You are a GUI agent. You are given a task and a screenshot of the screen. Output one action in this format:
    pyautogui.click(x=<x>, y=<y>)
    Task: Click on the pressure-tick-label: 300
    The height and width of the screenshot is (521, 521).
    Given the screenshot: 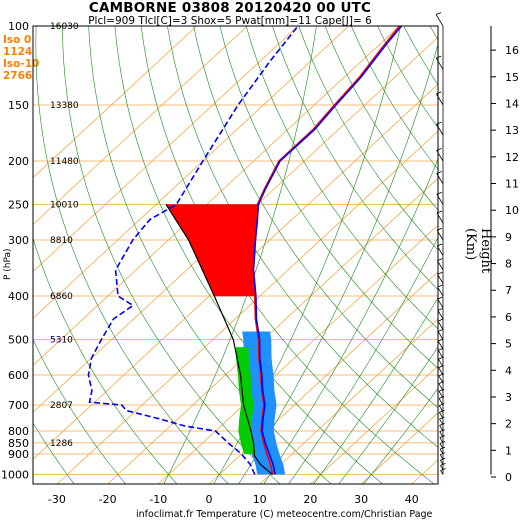 What is the action you would take?
    pyautogui.click(x=18, y=240)
    